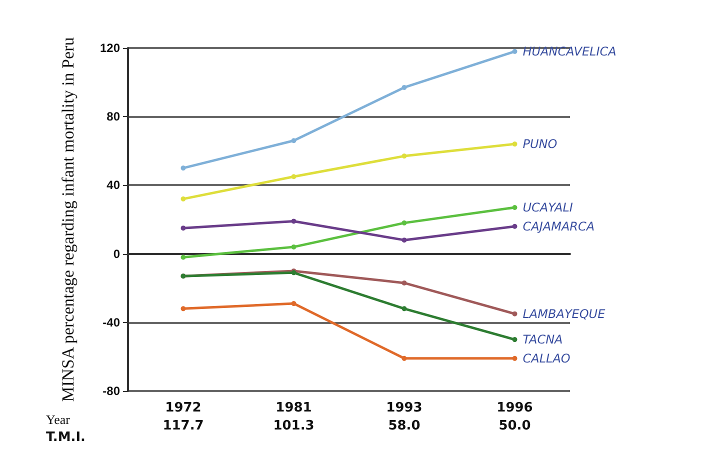 The width and height of the screenshot is (708, 471). What do you see at coordinates (110, 48) in the screenshot?
I see `y-tick-label: 120` at bounding box center [110, 48].